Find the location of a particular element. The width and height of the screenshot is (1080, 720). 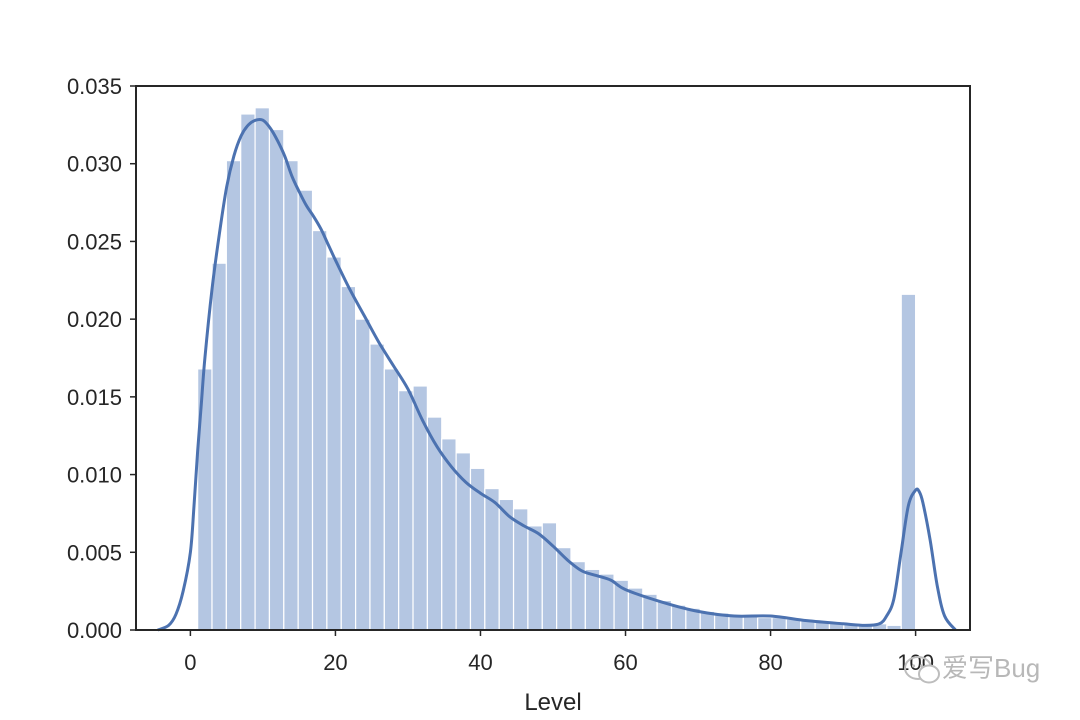

y-tick-label: 0.010 is located at coordinates (94, 475).